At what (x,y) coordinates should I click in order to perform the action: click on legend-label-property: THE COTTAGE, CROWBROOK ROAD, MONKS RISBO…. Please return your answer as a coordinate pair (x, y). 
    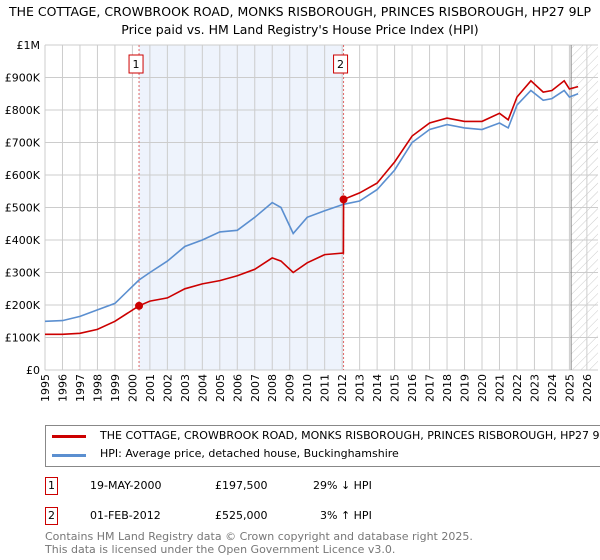
    Looking at the image, I should click on (350, 435).